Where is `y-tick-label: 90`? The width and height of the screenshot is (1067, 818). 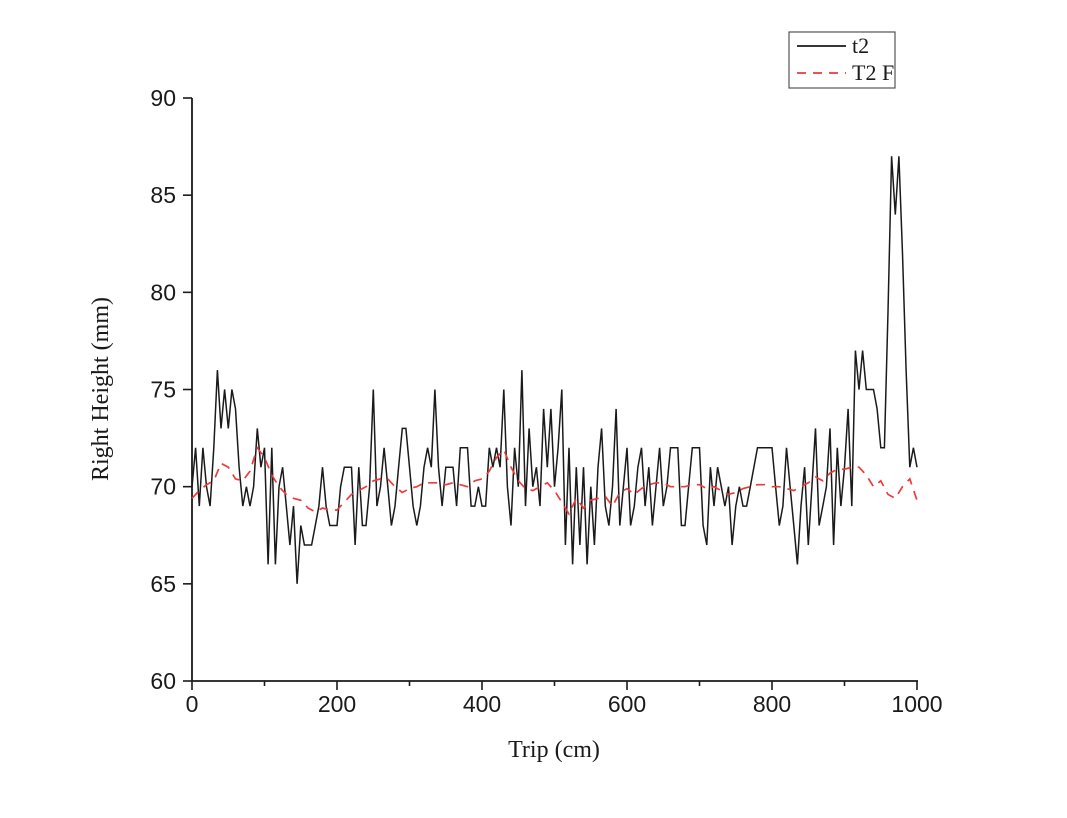
y-tick-label: 90 is located at coordinates (163, 98).